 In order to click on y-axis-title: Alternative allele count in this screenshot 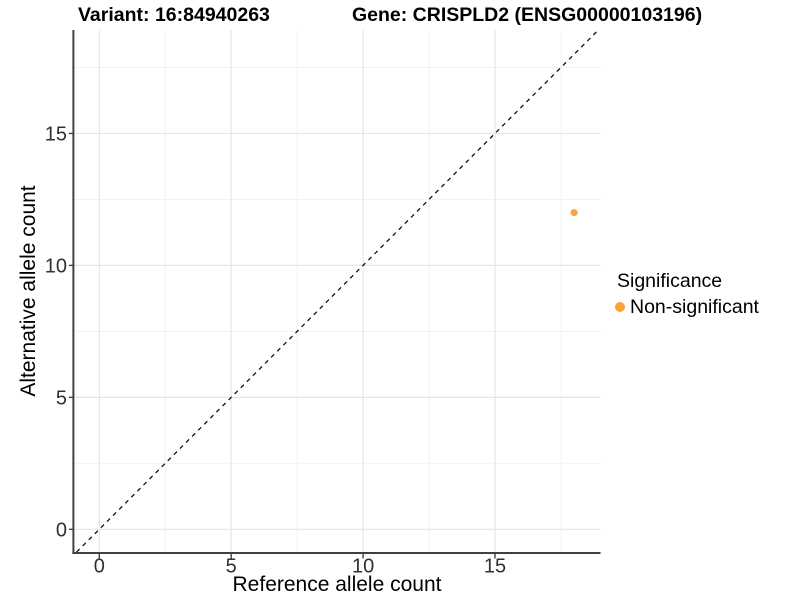, I will do `click(28, 291)`.